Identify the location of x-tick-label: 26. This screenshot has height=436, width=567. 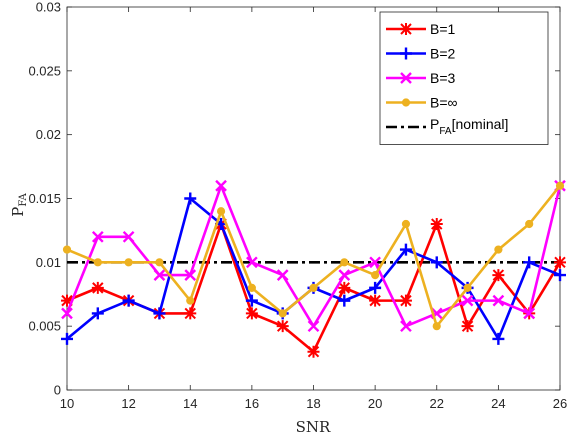
(560, 403).